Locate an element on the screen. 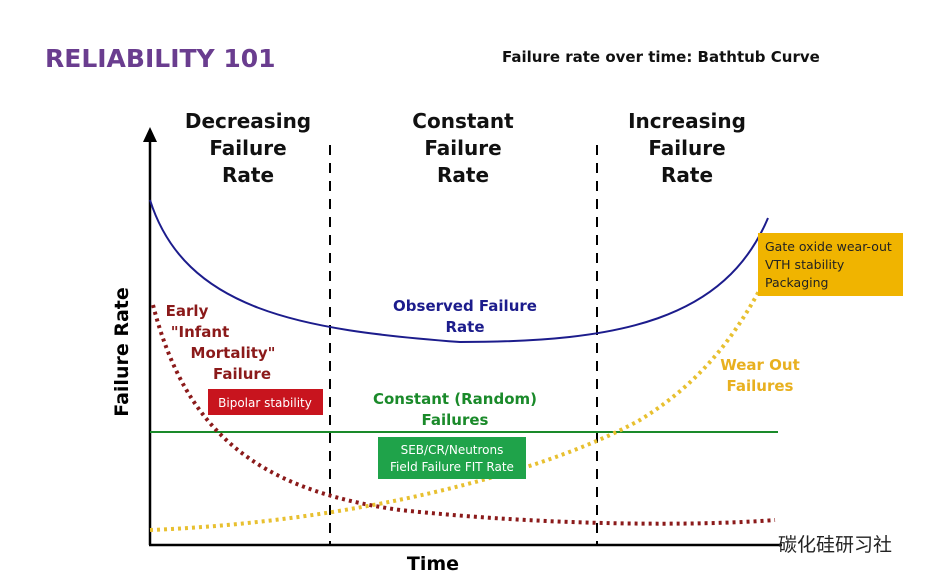 Image resolution: width=947 pixels, height=587 pixels. y-arrow is located at coordinates (150, 134).